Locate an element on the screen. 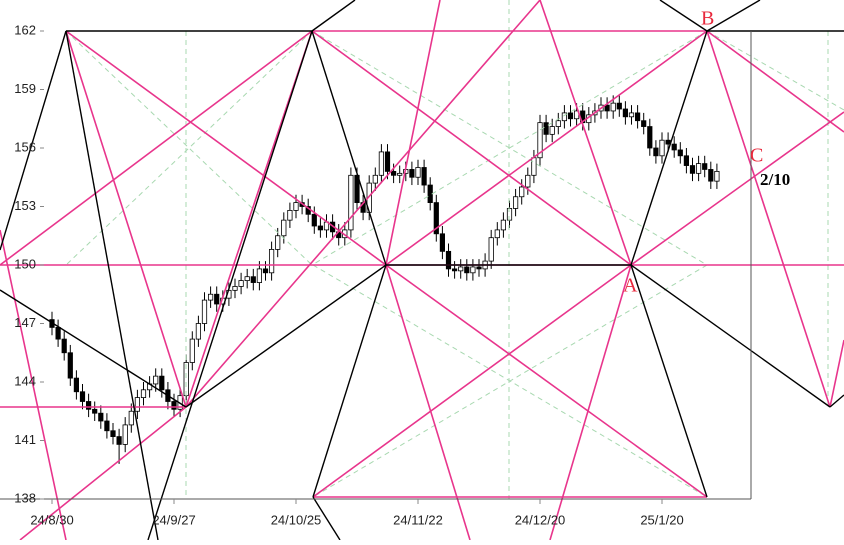 The image size is (844, 545). x-tick-label: 24/12/20 is located at coordinates (540, 519).